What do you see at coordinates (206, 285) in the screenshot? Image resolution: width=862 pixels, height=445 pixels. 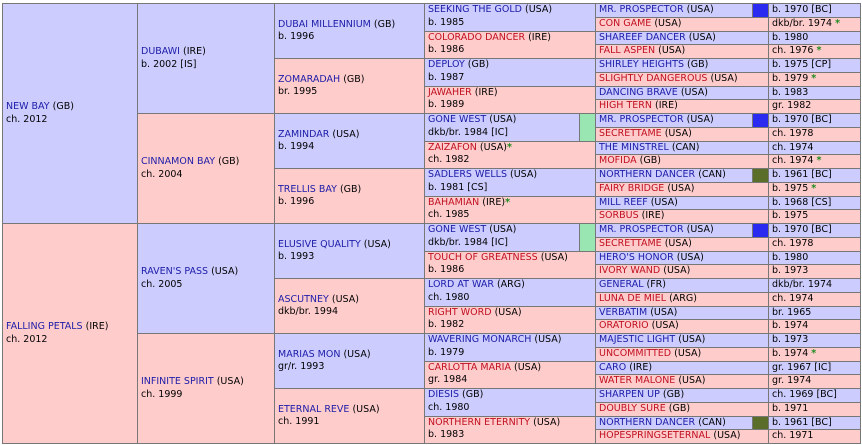 I see `horse-info: ch. 2005` at bounding box center [206, 285].